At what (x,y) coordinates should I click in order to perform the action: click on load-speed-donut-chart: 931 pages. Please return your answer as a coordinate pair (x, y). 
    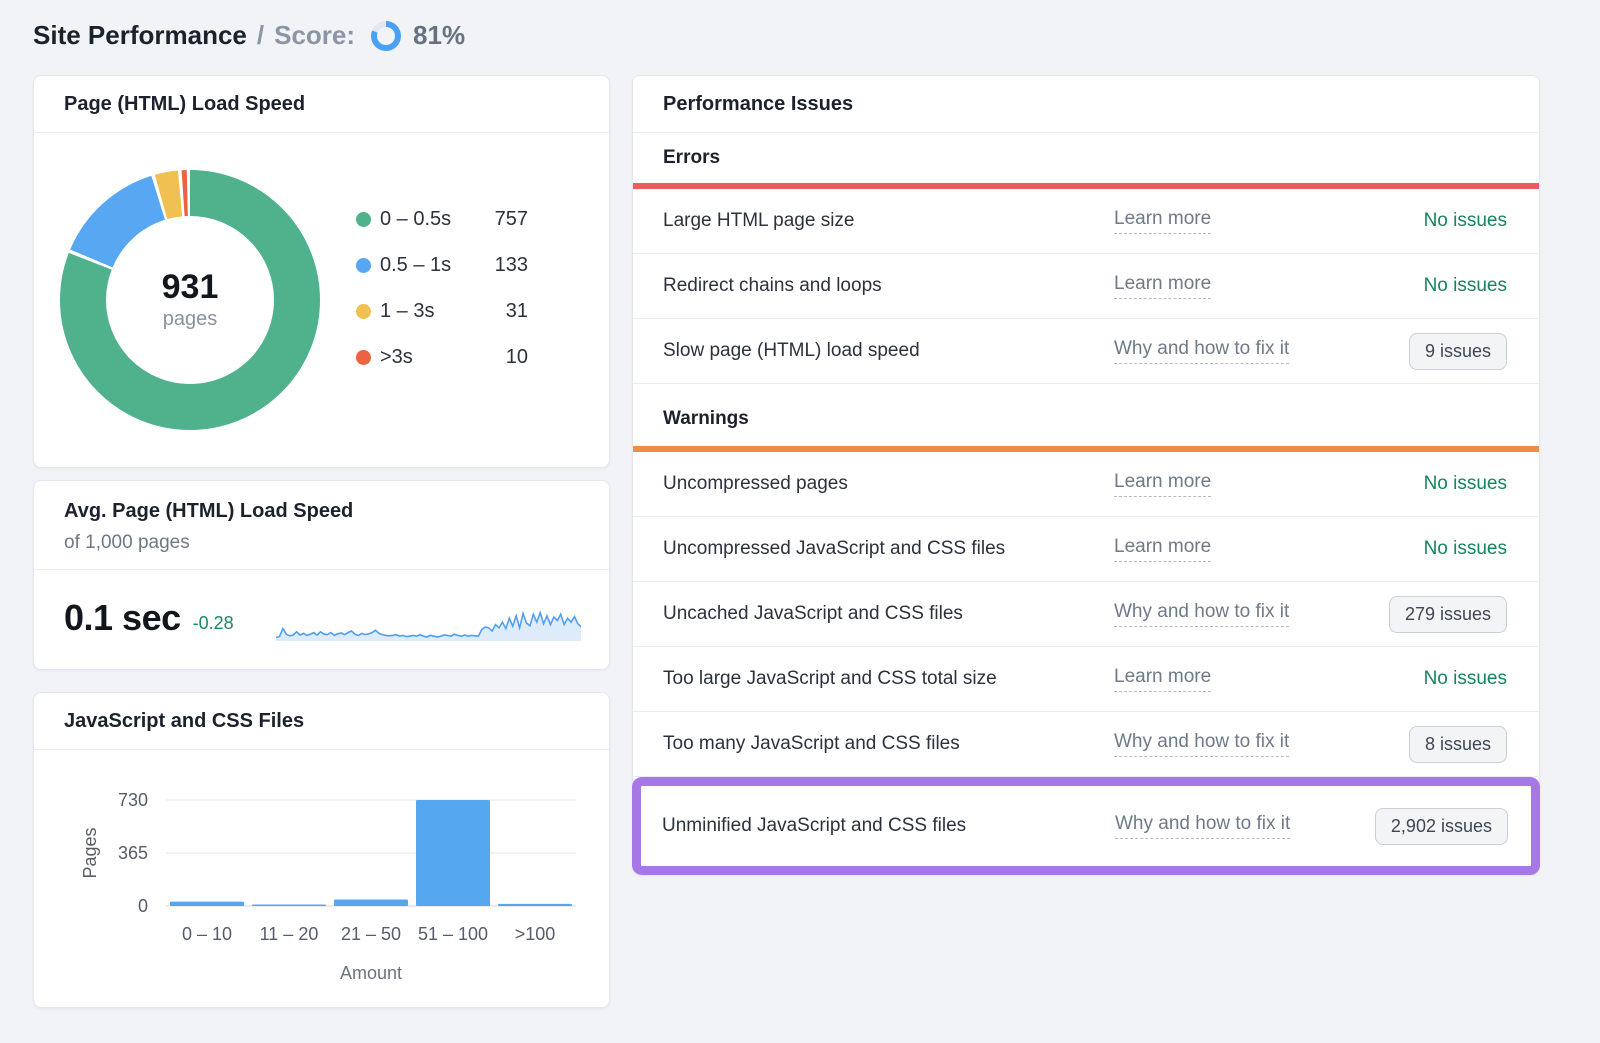
    Looking at the image, I should click on (190, 300).